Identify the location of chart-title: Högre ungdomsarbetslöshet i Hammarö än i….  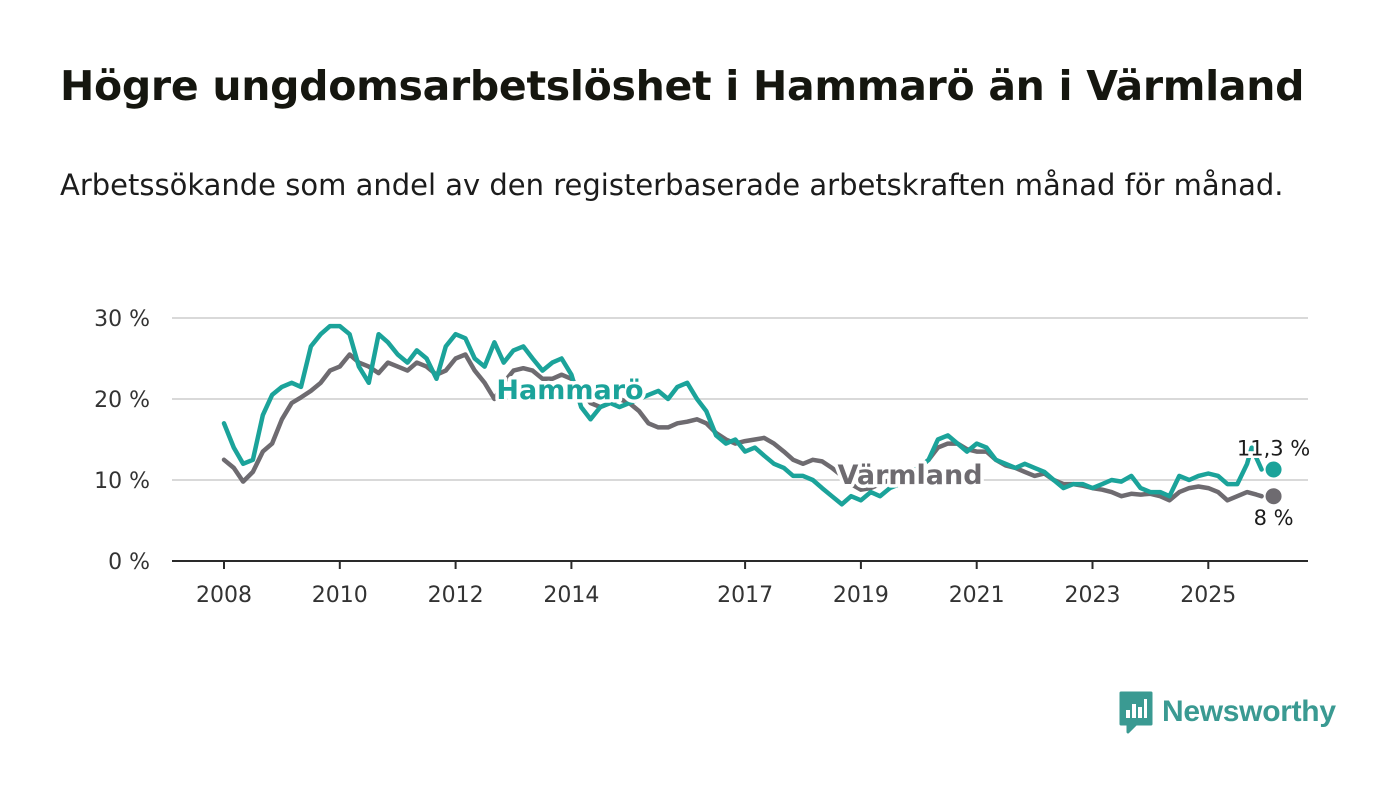
(682, 86).